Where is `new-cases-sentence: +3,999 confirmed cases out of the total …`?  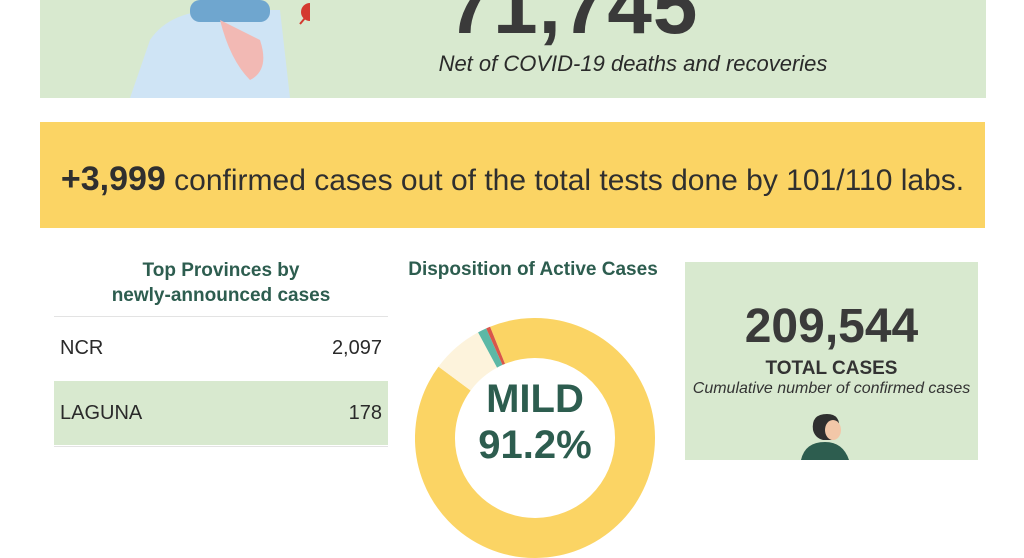
new-cases-sentence: +3,999 confirmed cases out of the total … is located at coordinates (512, 179).